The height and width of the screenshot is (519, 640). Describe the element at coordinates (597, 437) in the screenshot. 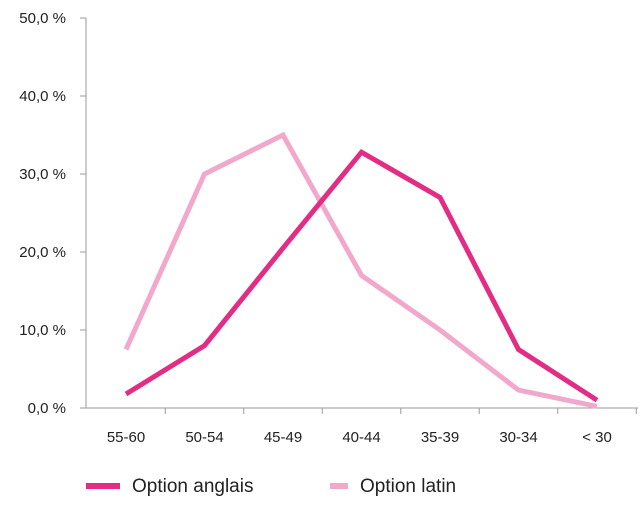

I see `x-tick-label: < 30` at that location.